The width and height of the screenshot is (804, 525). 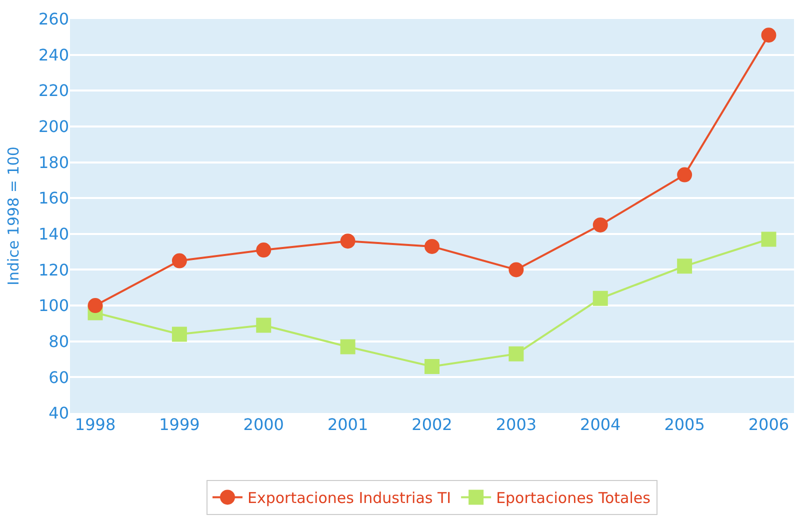 What do you see at coordinates (95, 424) in the screenshot?
I see `x-tick-label: 1998` at bounding box center [95, 424].